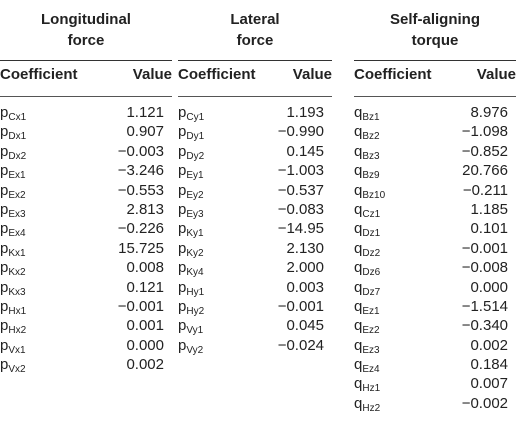 This screenshot has height=423, width=516. I want to click on table-row: qBz10 −0.211, so click(435, 191).